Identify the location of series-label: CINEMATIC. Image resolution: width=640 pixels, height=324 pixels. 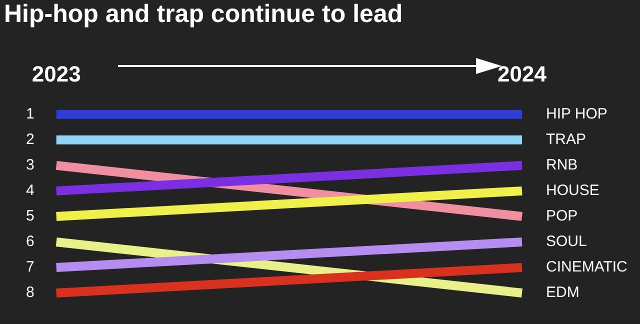
(587, 267).